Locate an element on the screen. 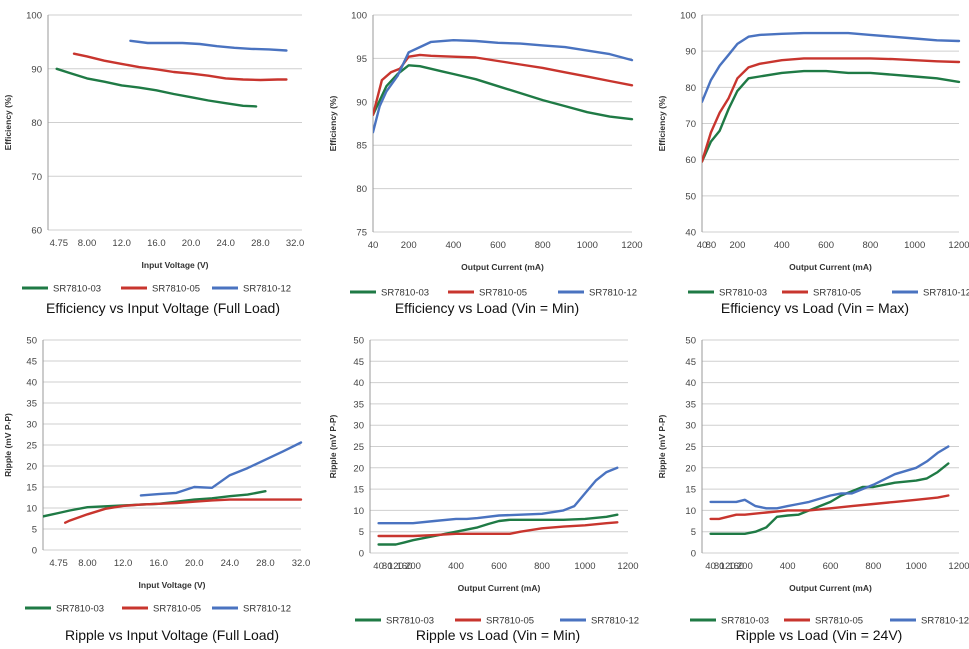  x-tick-label: 28.0 is located at coordinates (260, 243).